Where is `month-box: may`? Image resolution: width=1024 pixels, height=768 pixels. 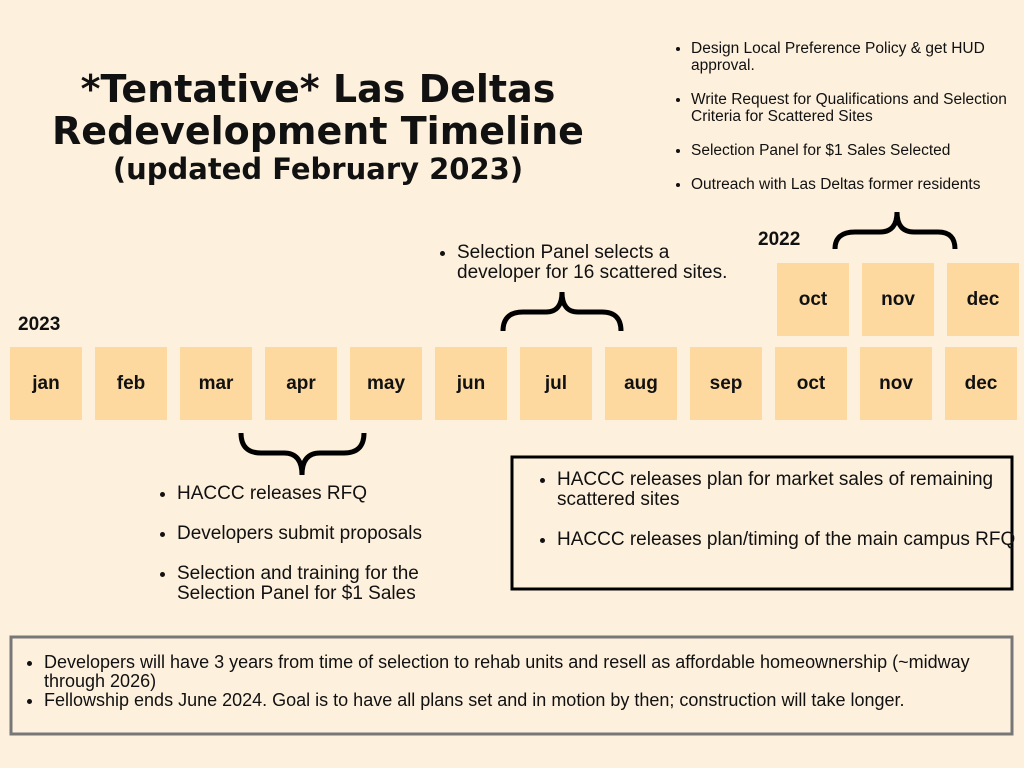
month-box: may is located at coordinates (386, 383).